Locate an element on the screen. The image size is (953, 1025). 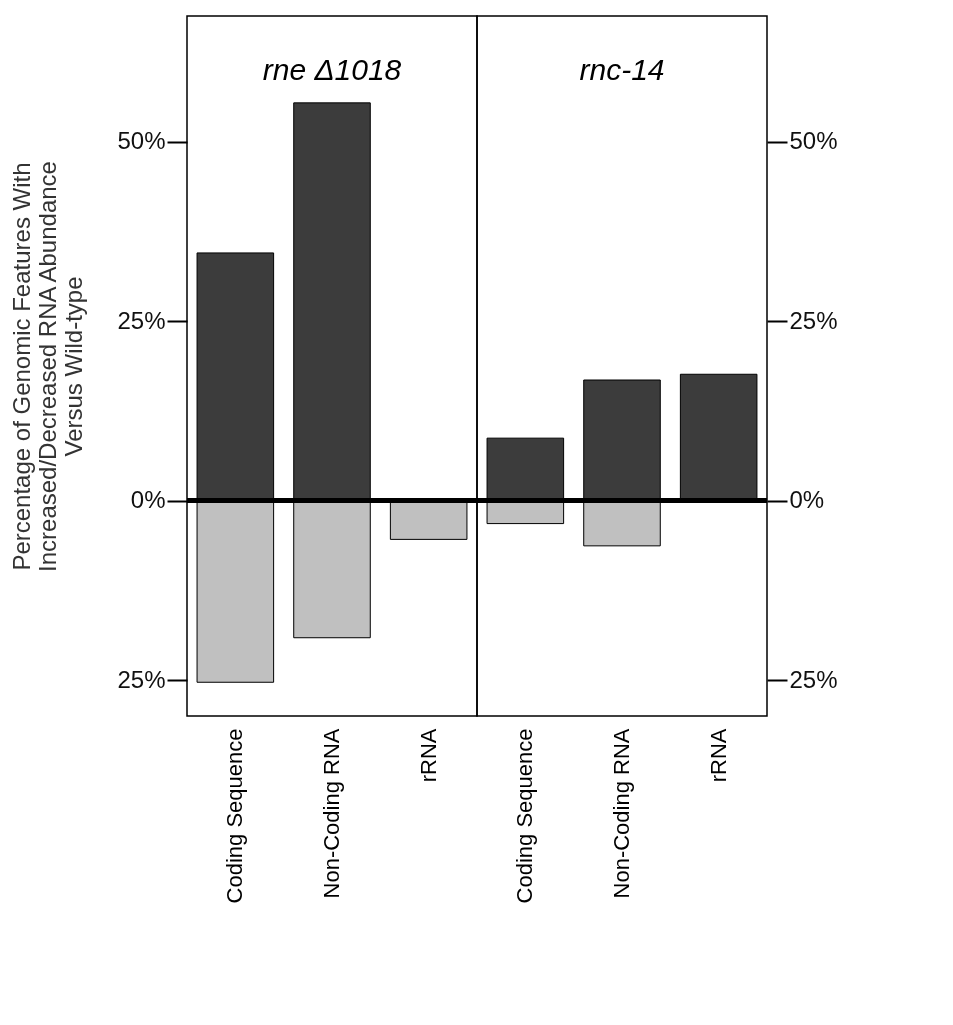
text: rne Δ1018 is located at coordinates (332, 69).